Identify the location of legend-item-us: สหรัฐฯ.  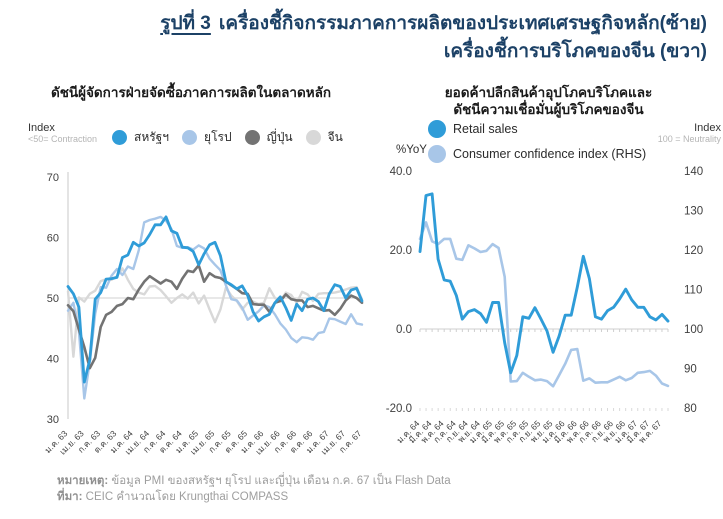
(140, 137).